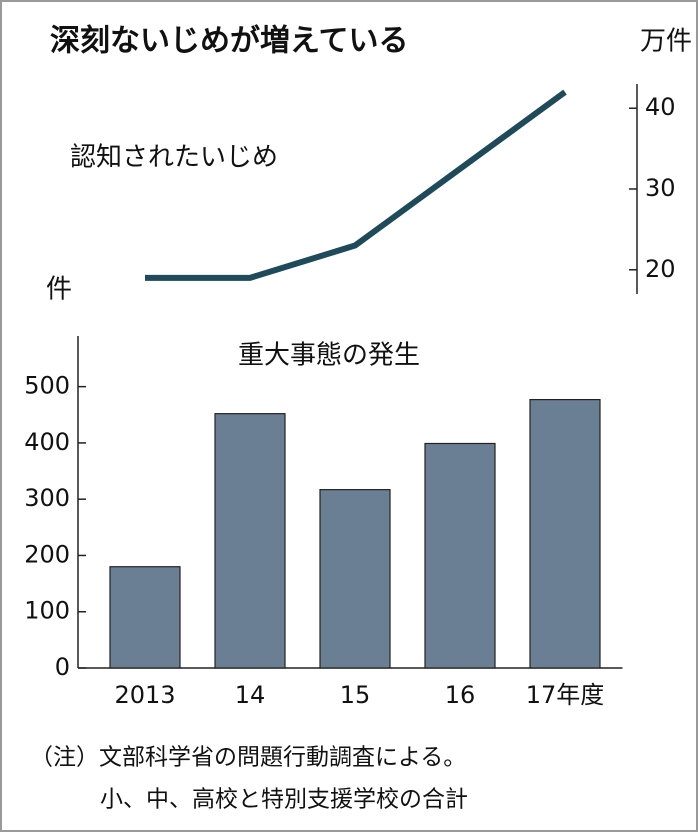  Describe the element at coordinates (174, 158) in the screenshot. I see `series-label: 認知されたいじめ` at that location.